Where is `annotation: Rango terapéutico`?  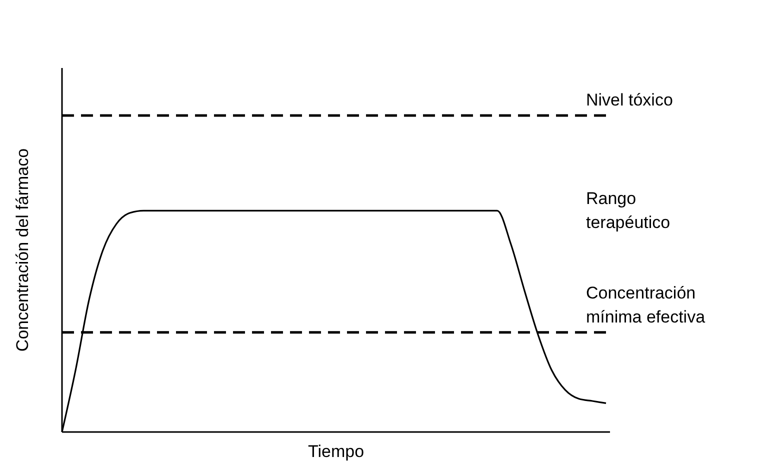
annotation: Rango terapéutico is located at coordinates (628, 210).